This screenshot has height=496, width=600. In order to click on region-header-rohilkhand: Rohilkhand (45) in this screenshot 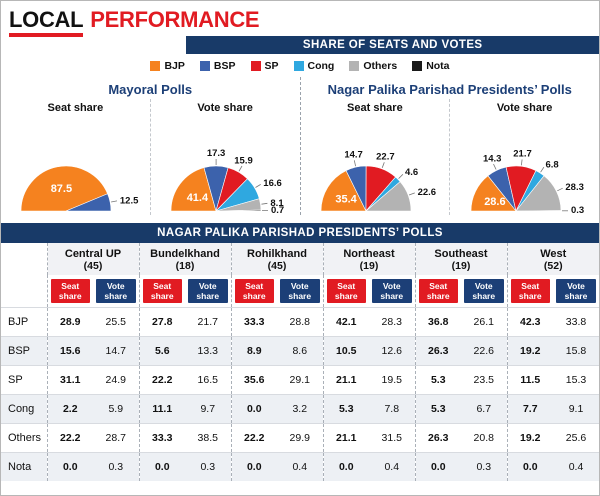, I will do `click(276, 259)`.